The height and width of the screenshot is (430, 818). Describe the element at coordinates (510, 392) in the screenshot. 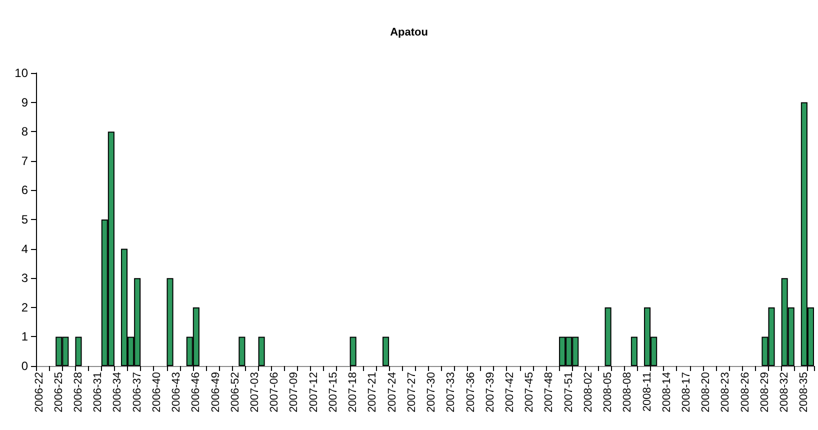

I see `x-tick-label: 2007-42` at that location.